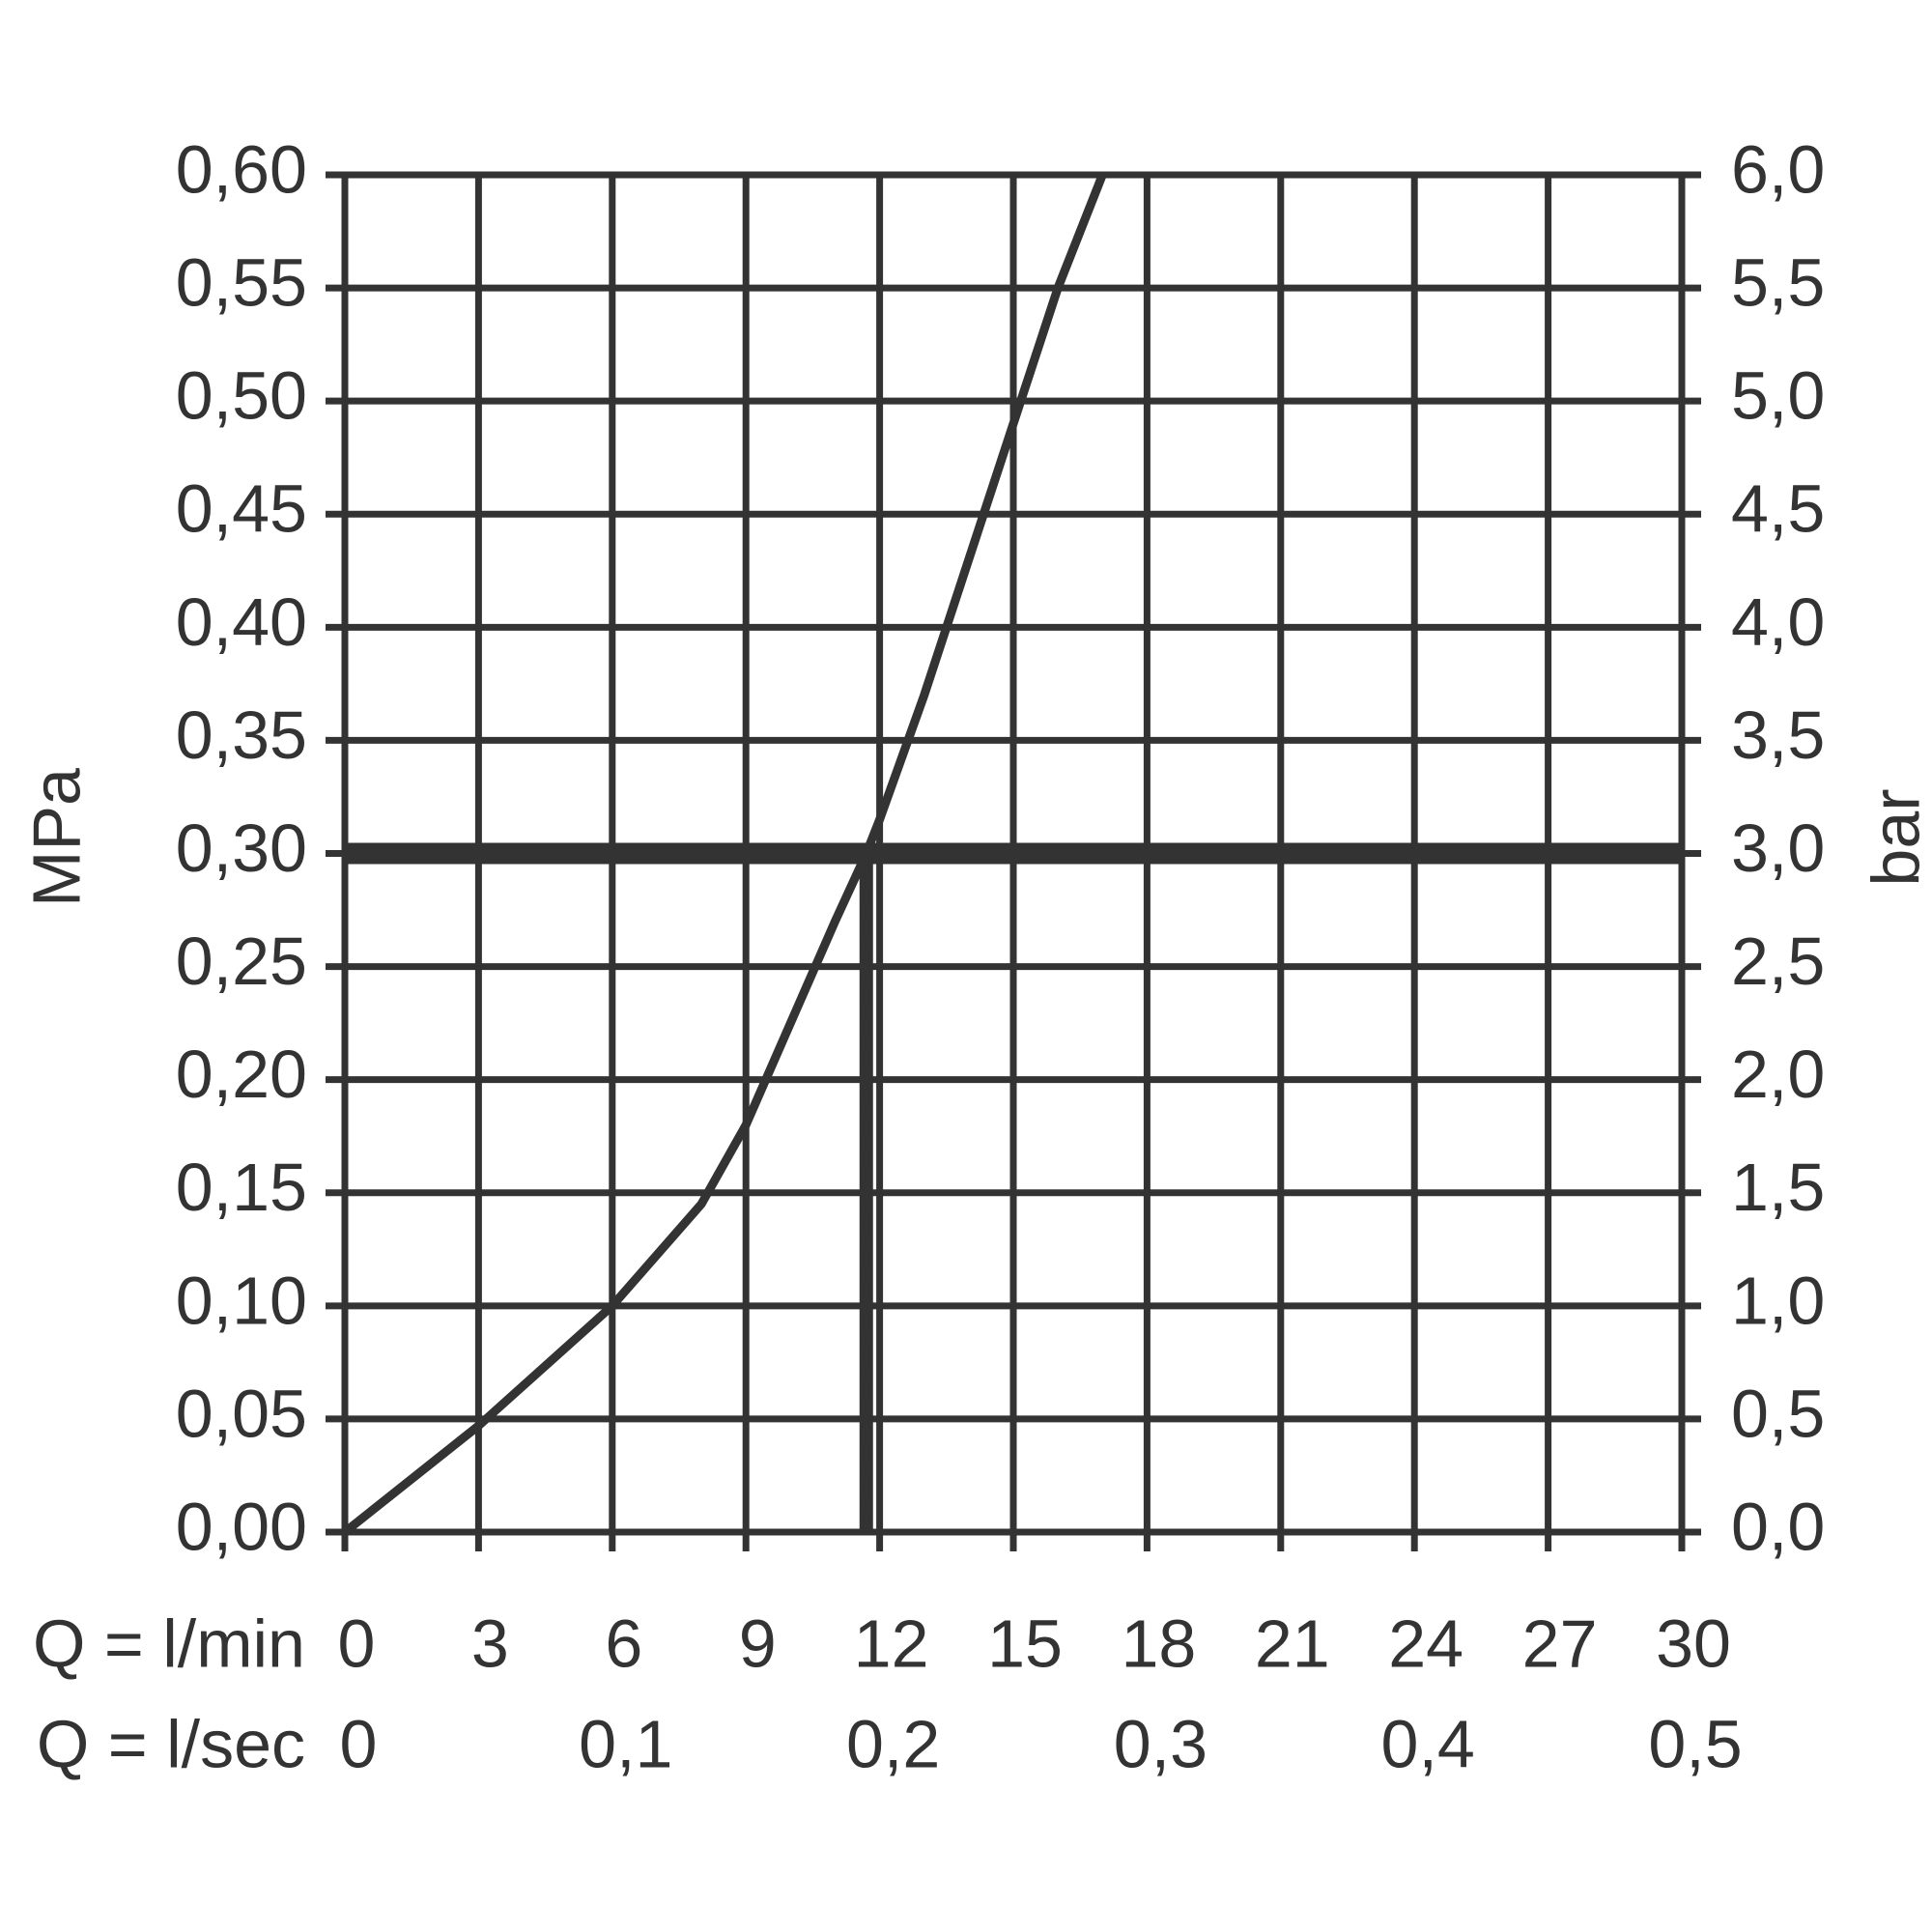 This screenshot has width=1932, height=1932. What do you see at coordinates (1778, 961) in the screenshot?
I see `y2-tick-label: 2,5` at bounding box center [1778, 961].